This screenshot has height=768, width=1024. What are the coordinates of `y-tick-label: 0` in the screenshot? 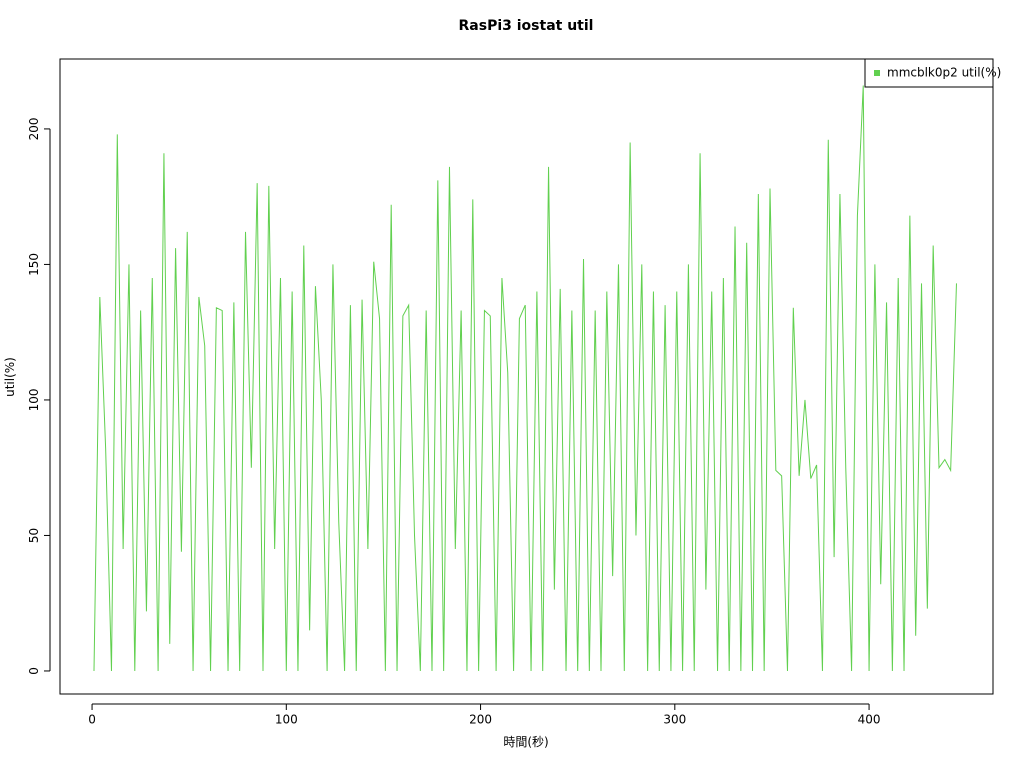 It's located at (34, 671).